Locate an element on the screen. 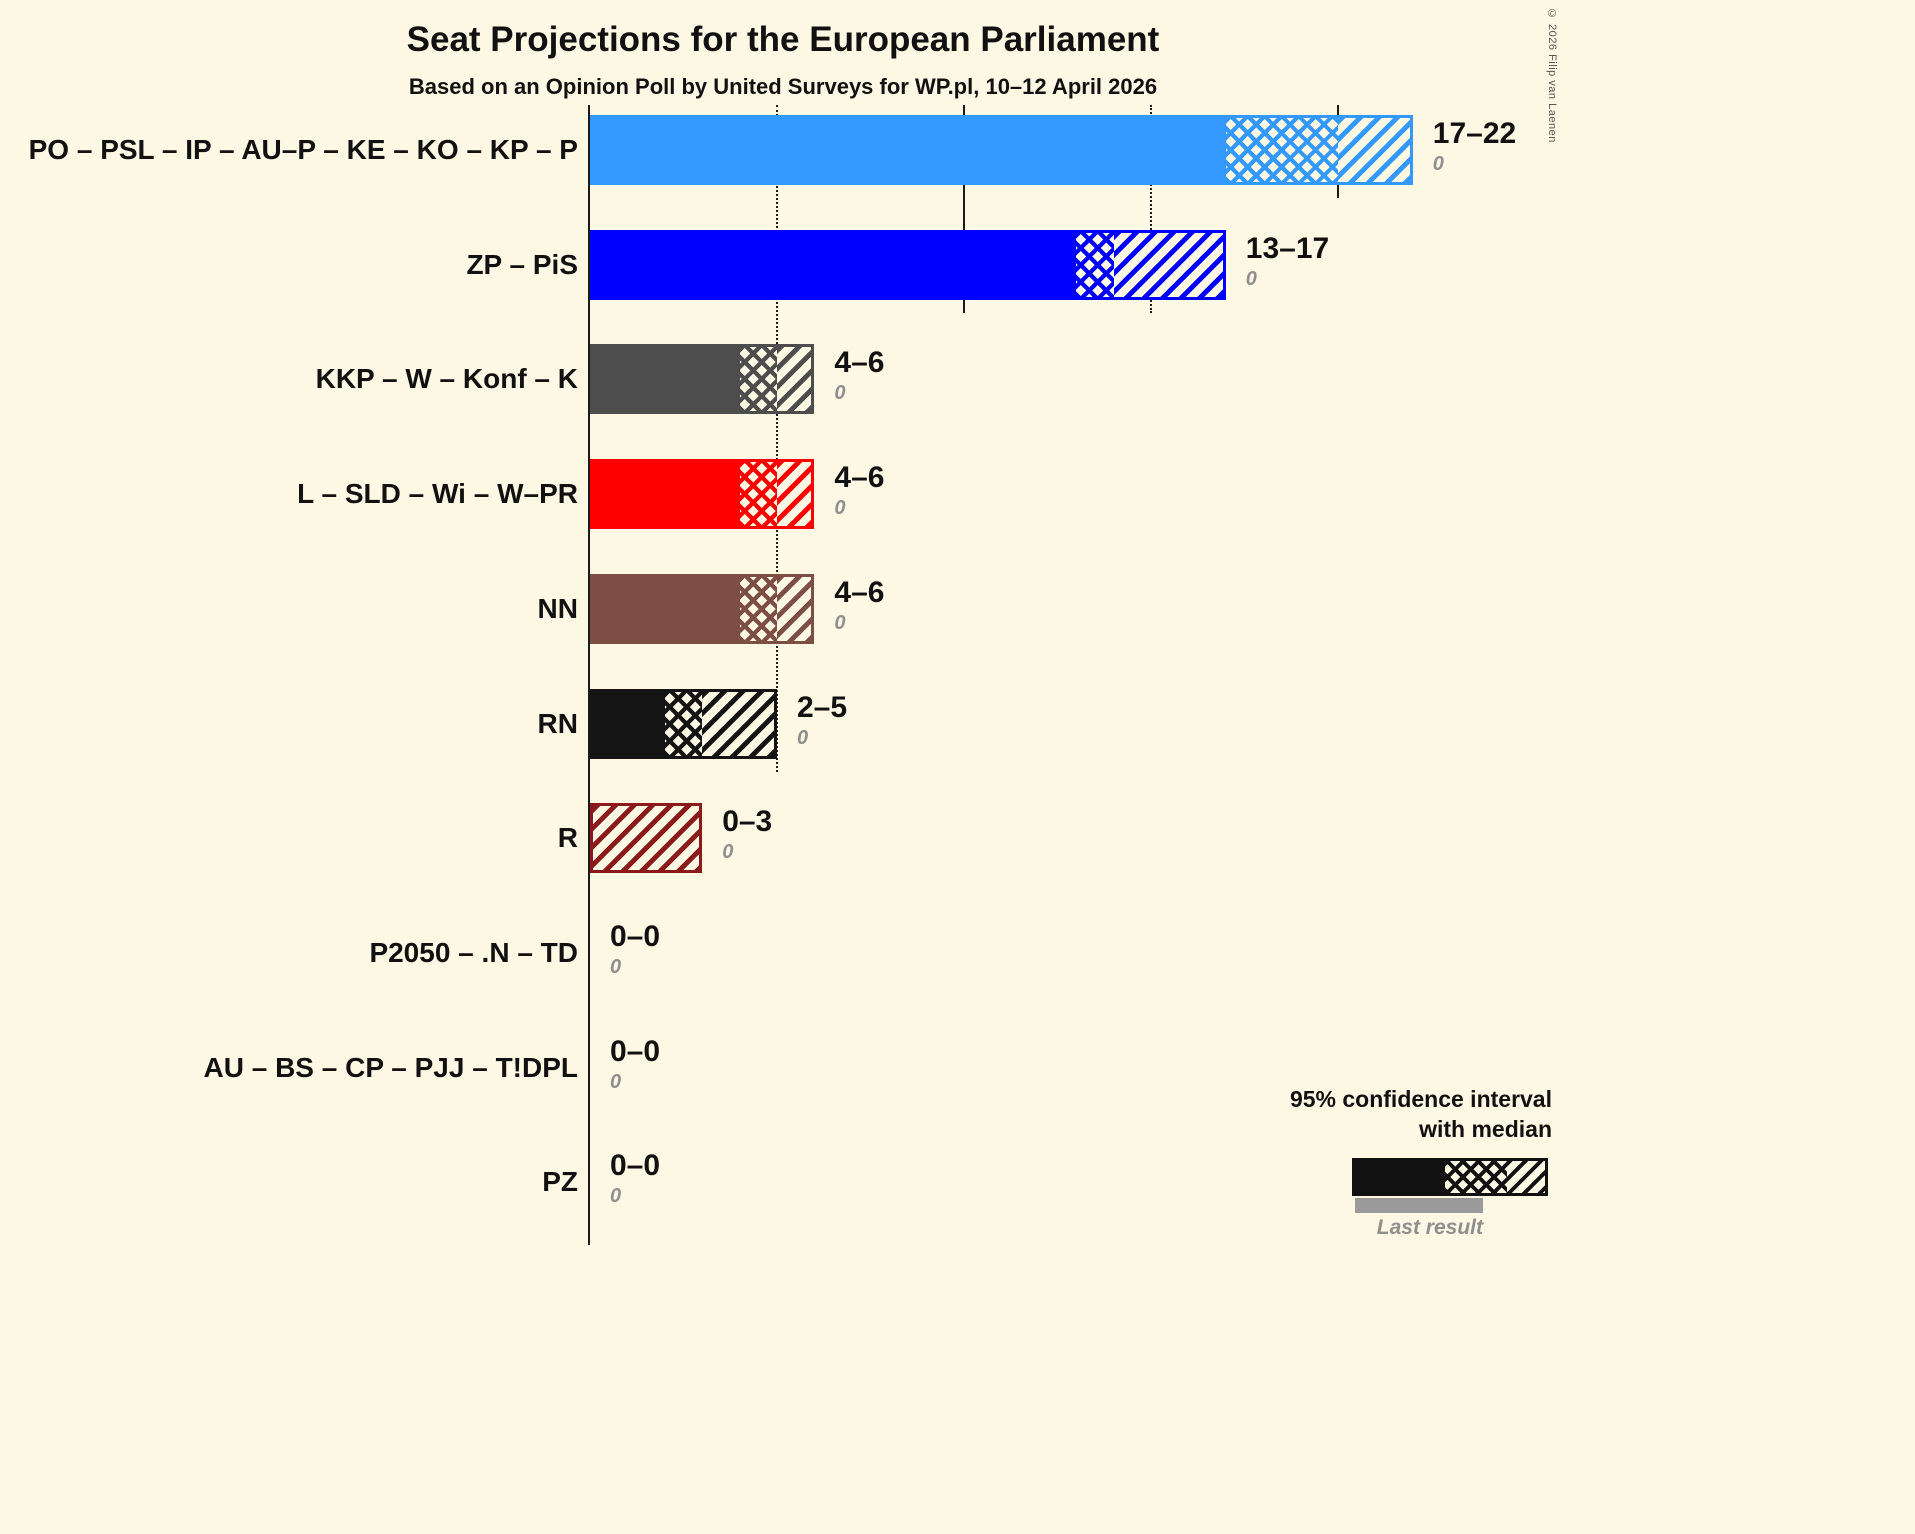 Image resolution: width=1915 pixels, height=1534 pixels. party-label: L – SLD – Wi – W–PR is located at coordinates (437, 494).